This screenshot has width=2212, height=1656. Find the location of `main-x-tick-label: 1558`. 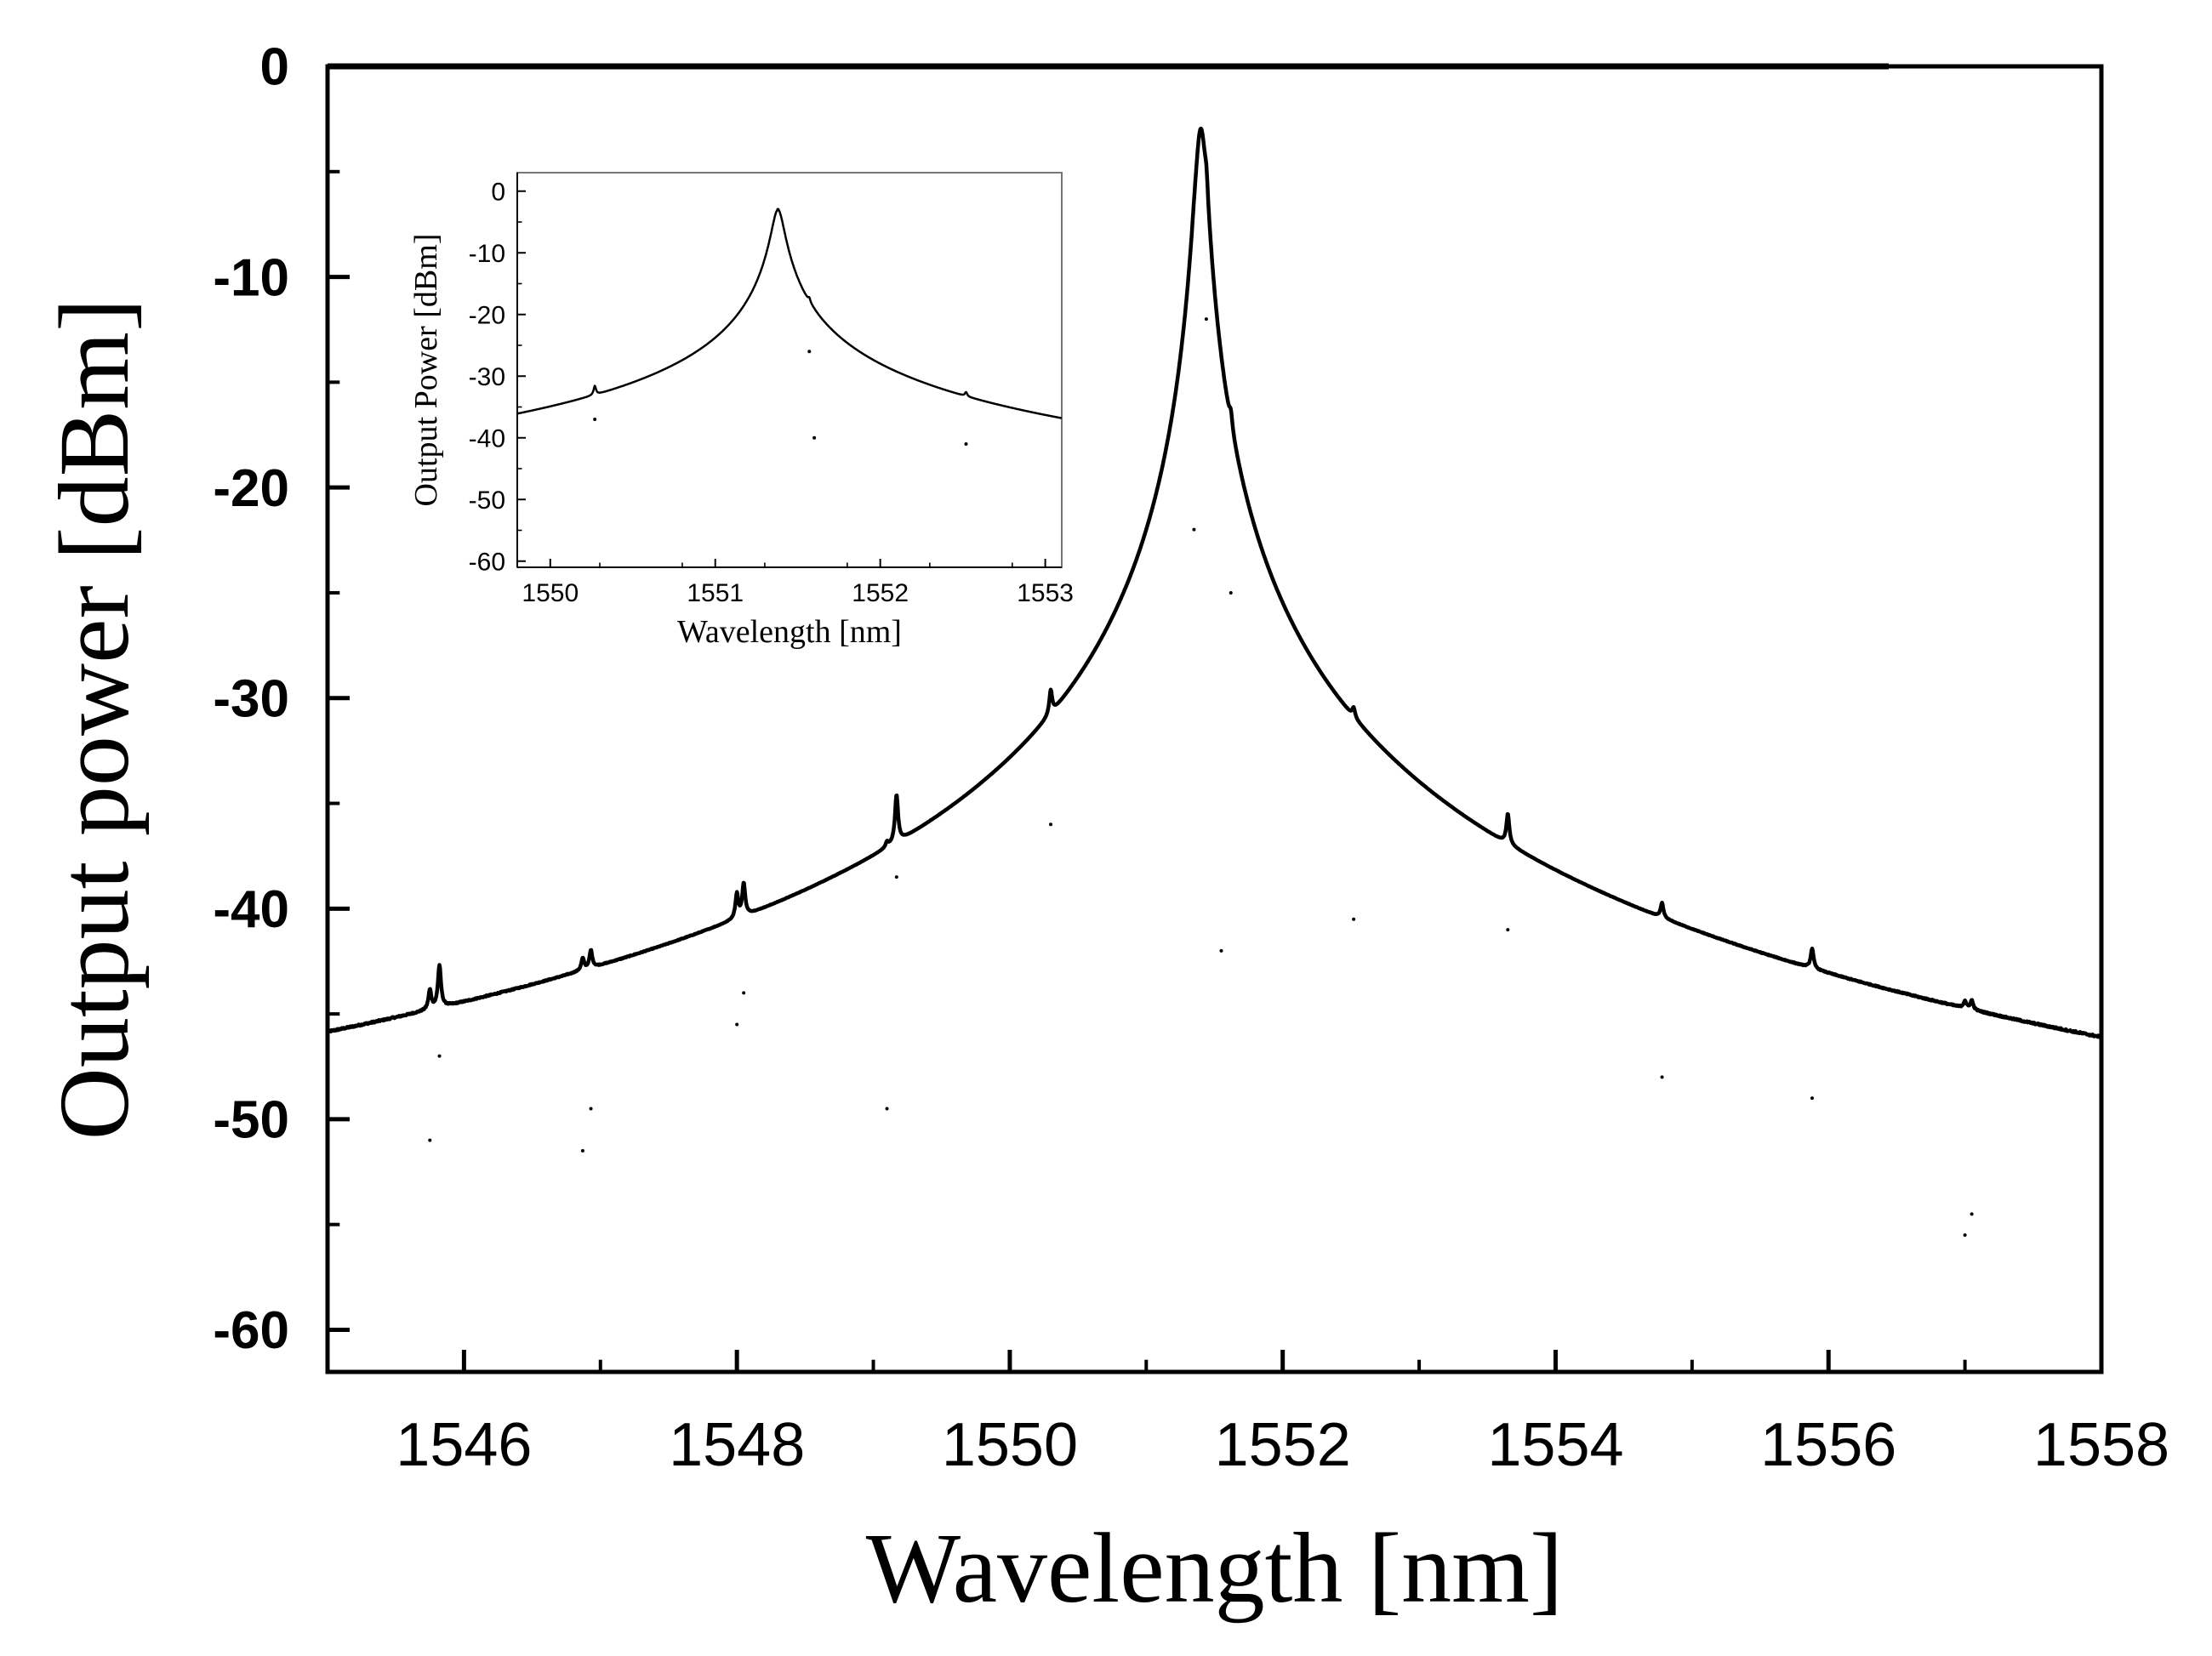

main-x-tick-label: 1558 is located at coordinates (2101, 1445).